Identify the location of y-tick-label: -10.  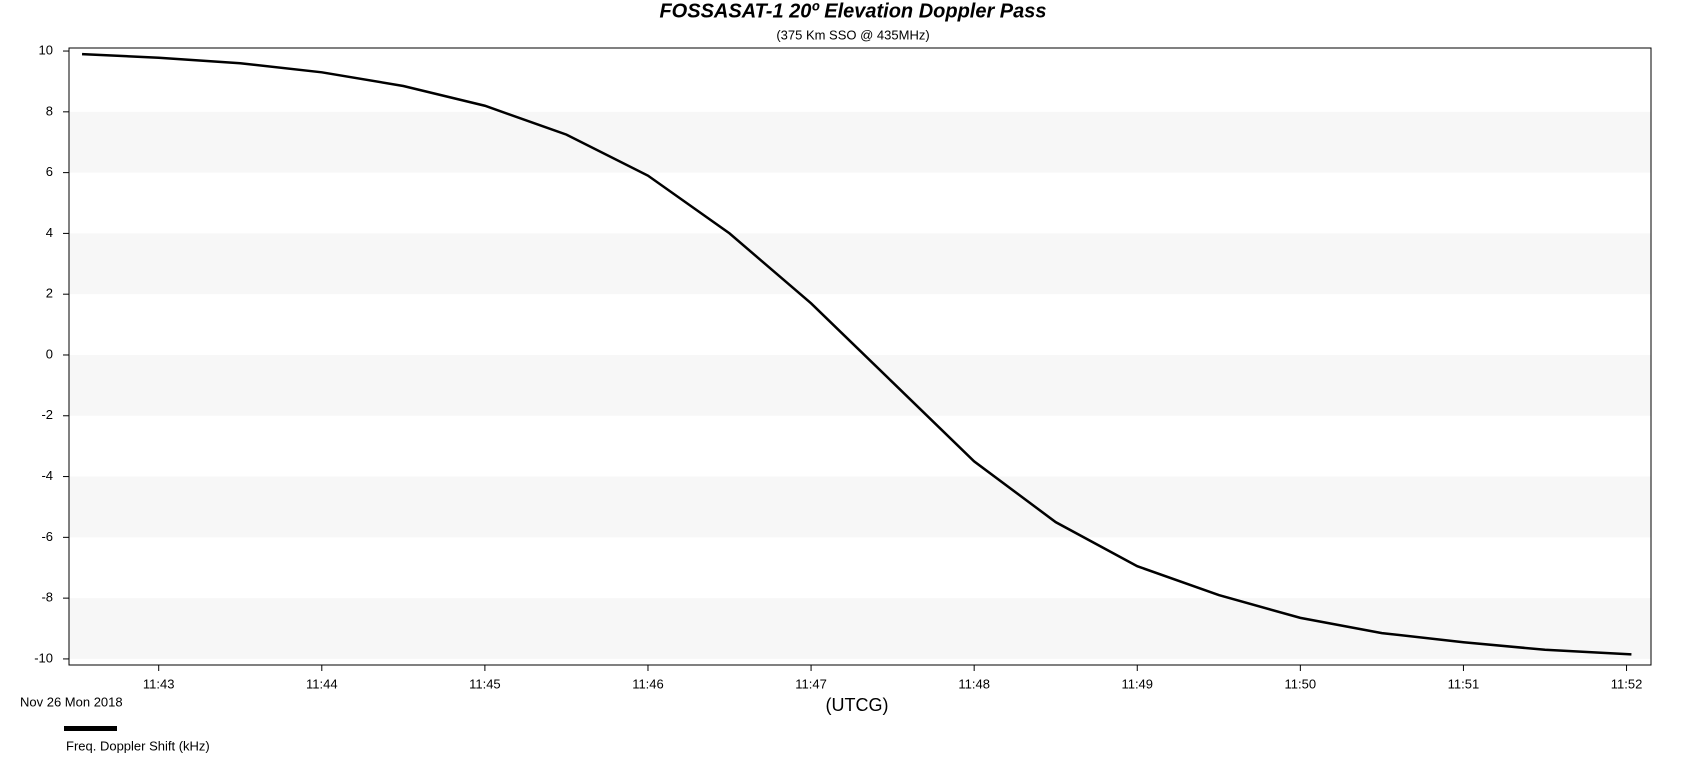
(43, 657).